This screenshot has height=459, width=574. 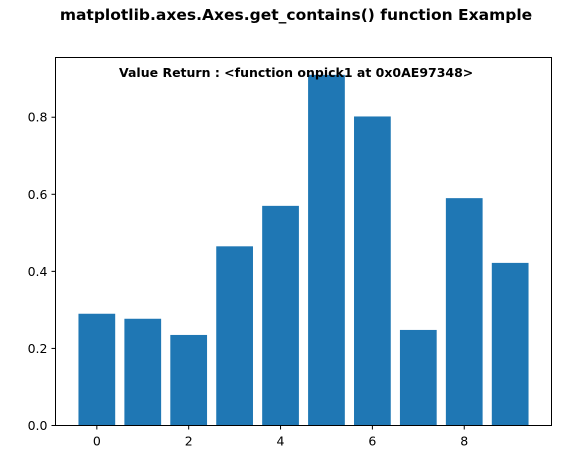 What do you see at coordinates (281, 441) in the screenshot?
I see `x-tick-label: 4` at bounding box center [281, 441].